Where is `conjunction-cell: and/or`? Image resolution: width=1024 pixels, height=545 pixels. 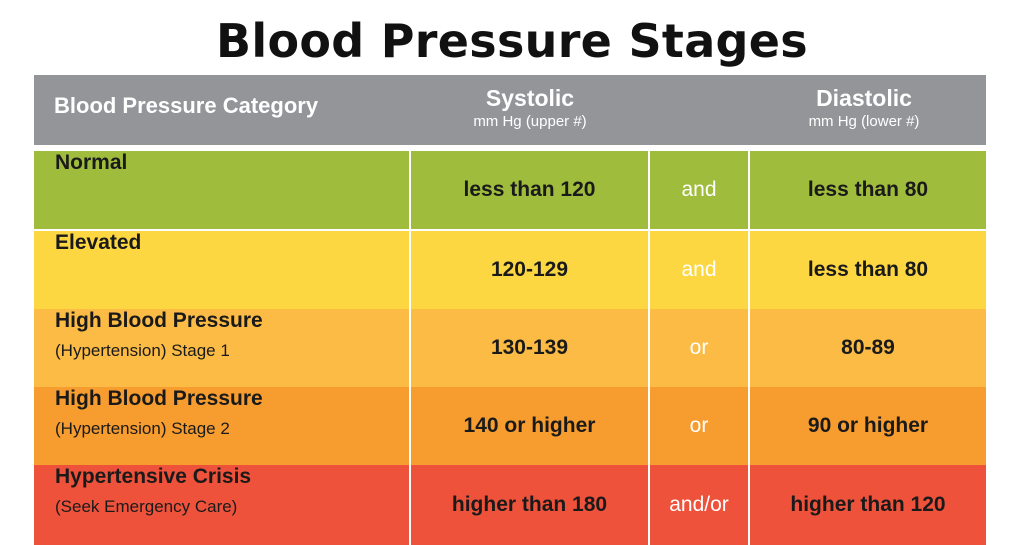
conjunction-cell: and/or is located at coordinates (699, 504).